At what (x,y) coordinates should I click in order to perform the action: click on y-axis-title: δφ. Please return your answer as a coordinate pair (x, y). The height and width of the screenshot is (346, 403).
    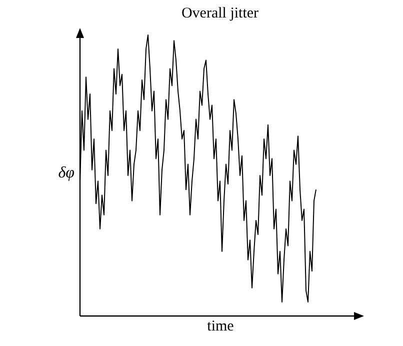
    Looking at the image, I should click on (66, 173).